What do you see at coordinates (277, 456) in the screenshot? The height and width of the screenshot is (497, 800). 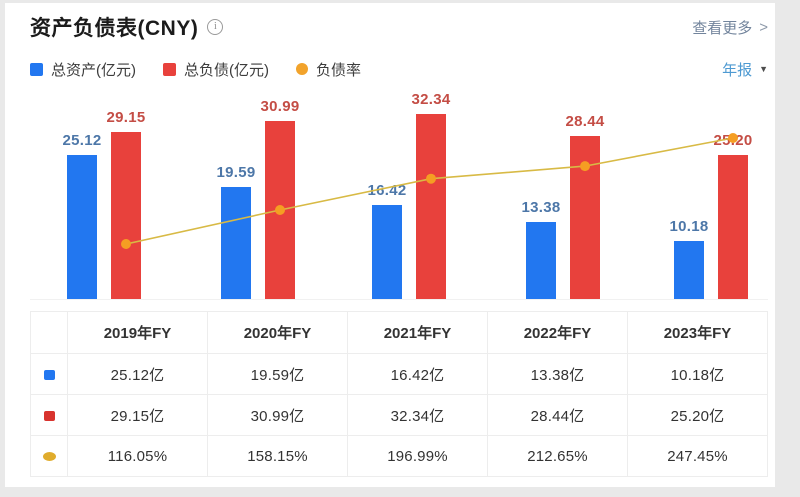 I see `value-cell: 158.15%` at bounding box center [277, 456].